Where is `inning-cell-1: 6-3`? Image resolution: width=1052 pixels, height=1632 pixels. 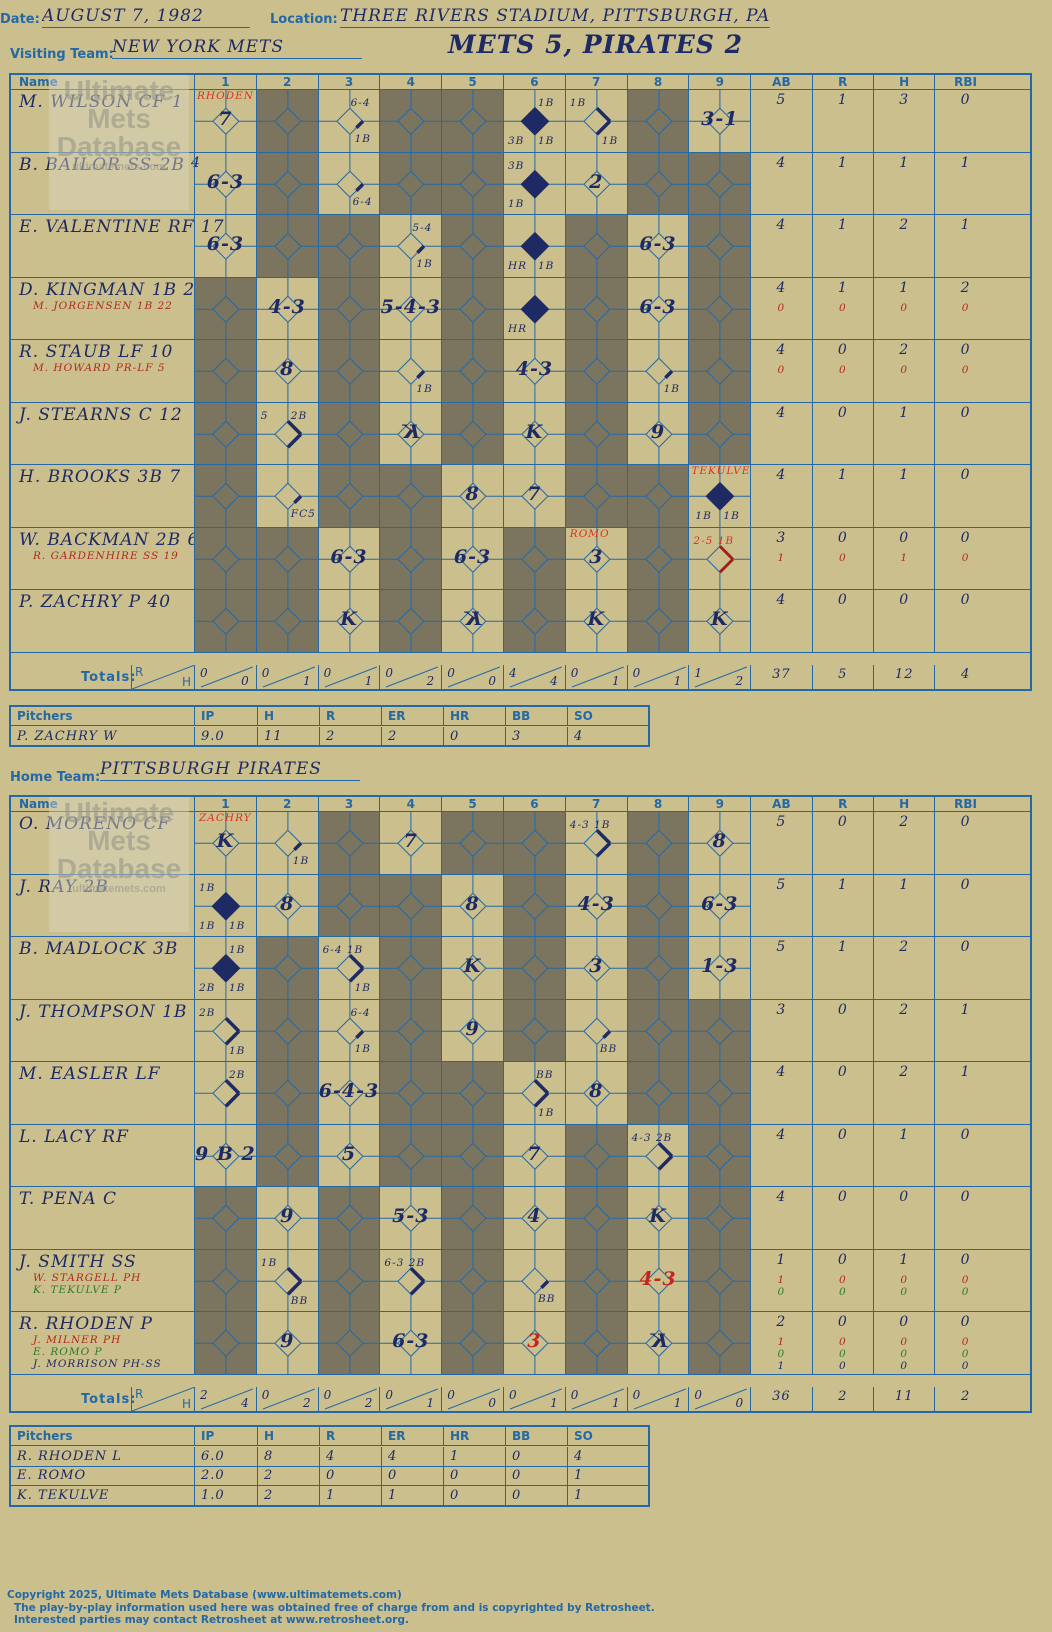
inning-cell-1: 6-3 is located at coordinates (225, 246).